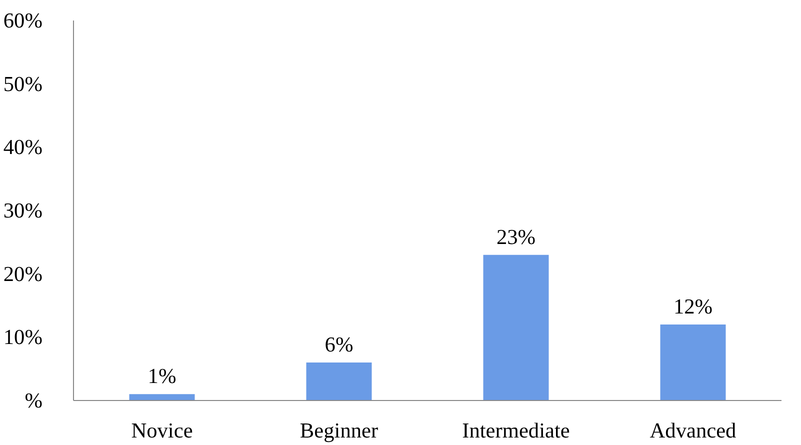 This screenshot has height=445, width=801. I want to click on data-label: 1%, so click(162, 376).